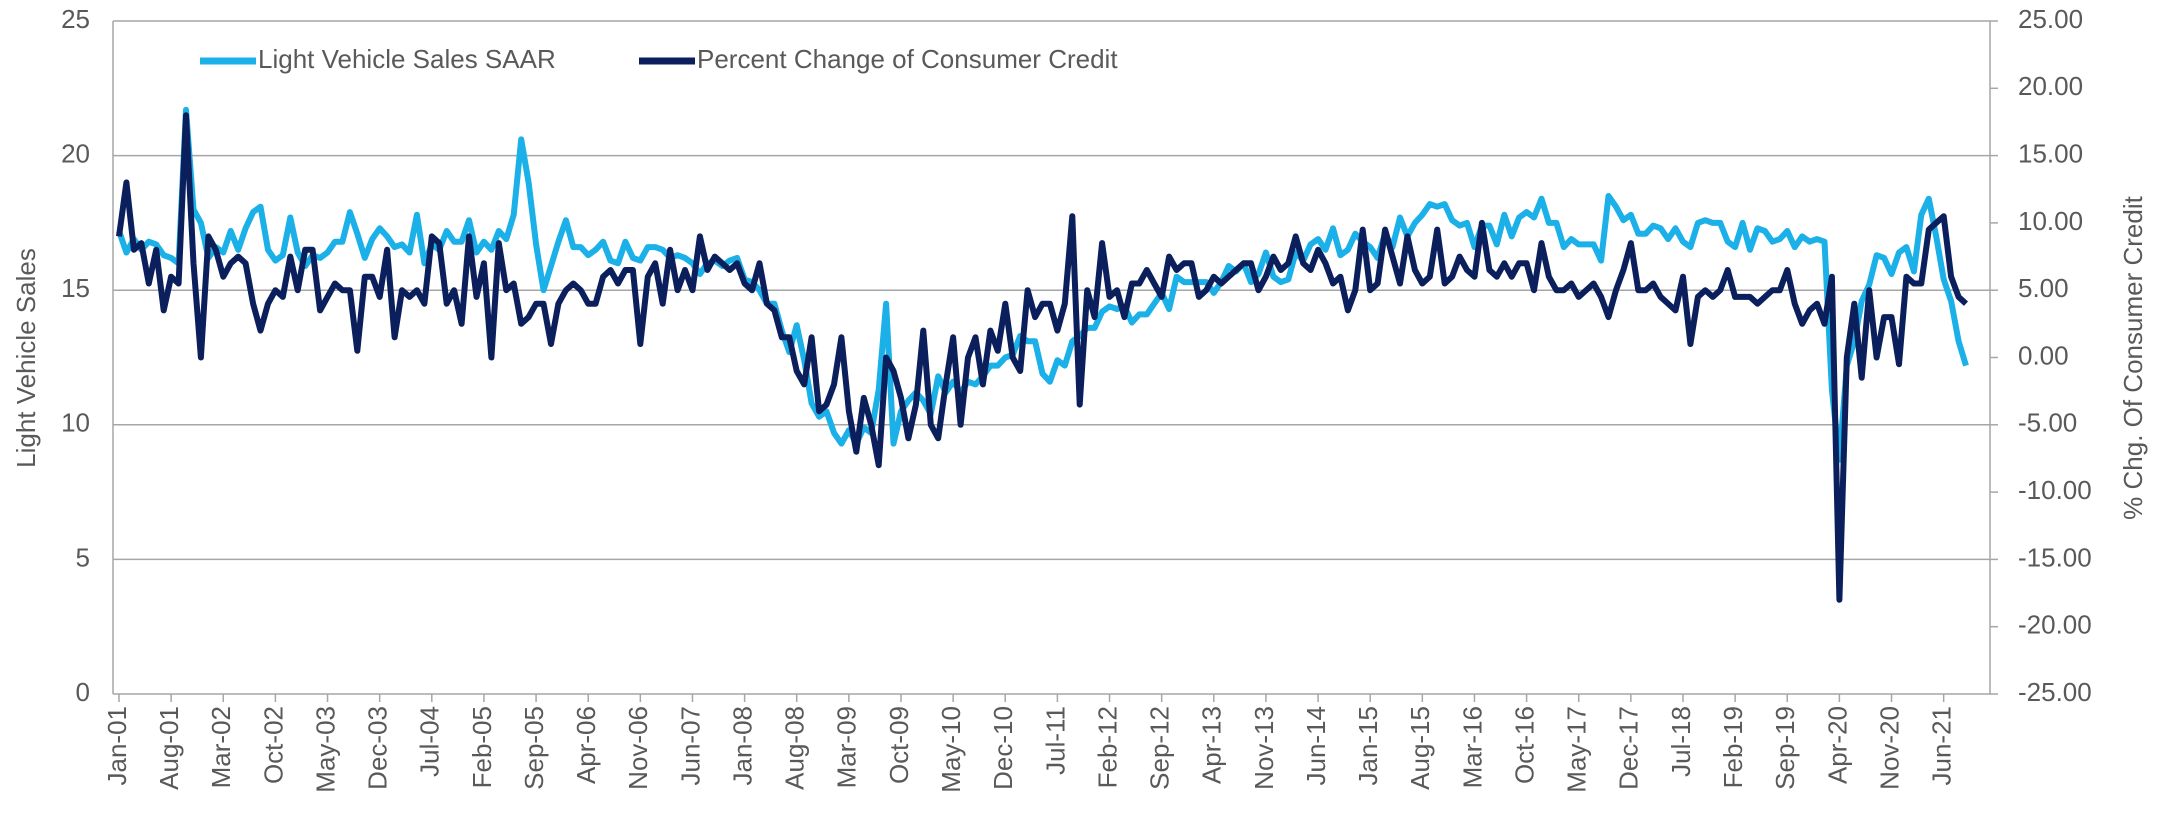 Image resolution: width=2167 pixels, height=813 pixels. Describe the element at coordinates (75, 19) in the screenshot. I see `y-tick-label: 25` at that location.